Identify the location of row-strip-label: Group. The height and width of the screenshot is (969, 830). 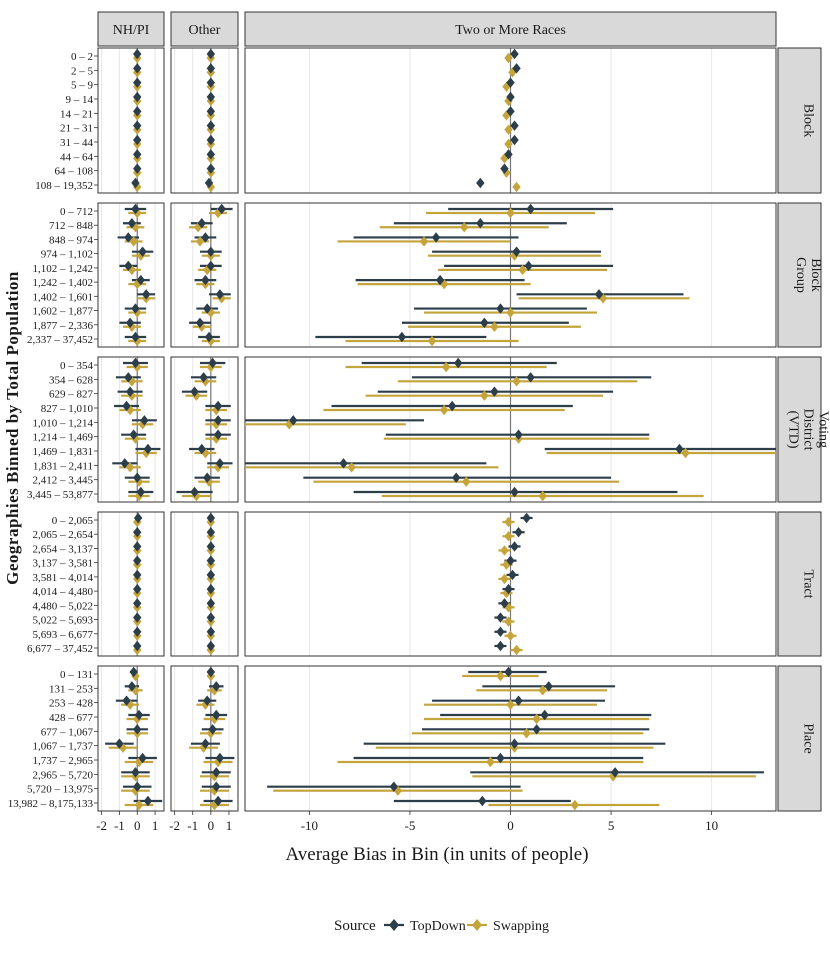
(800, 275).